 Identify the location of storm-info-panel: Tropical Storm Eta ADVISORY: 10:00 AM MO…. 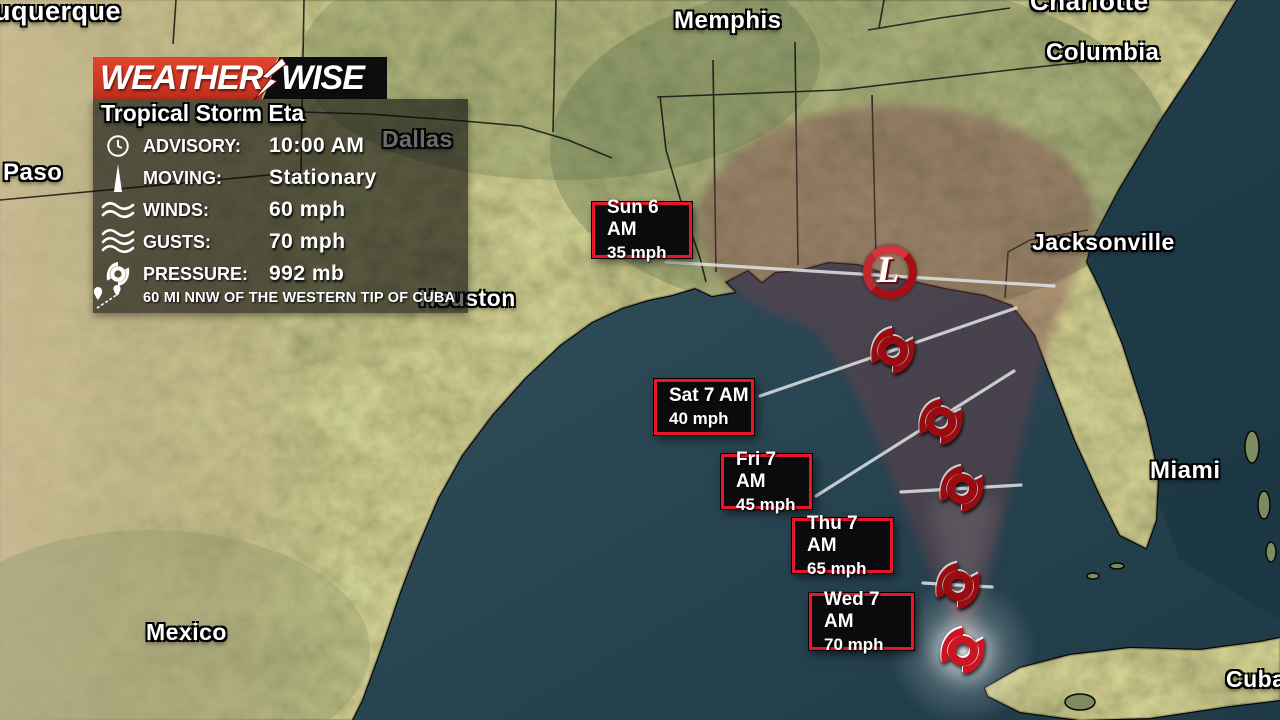
(280, 206).